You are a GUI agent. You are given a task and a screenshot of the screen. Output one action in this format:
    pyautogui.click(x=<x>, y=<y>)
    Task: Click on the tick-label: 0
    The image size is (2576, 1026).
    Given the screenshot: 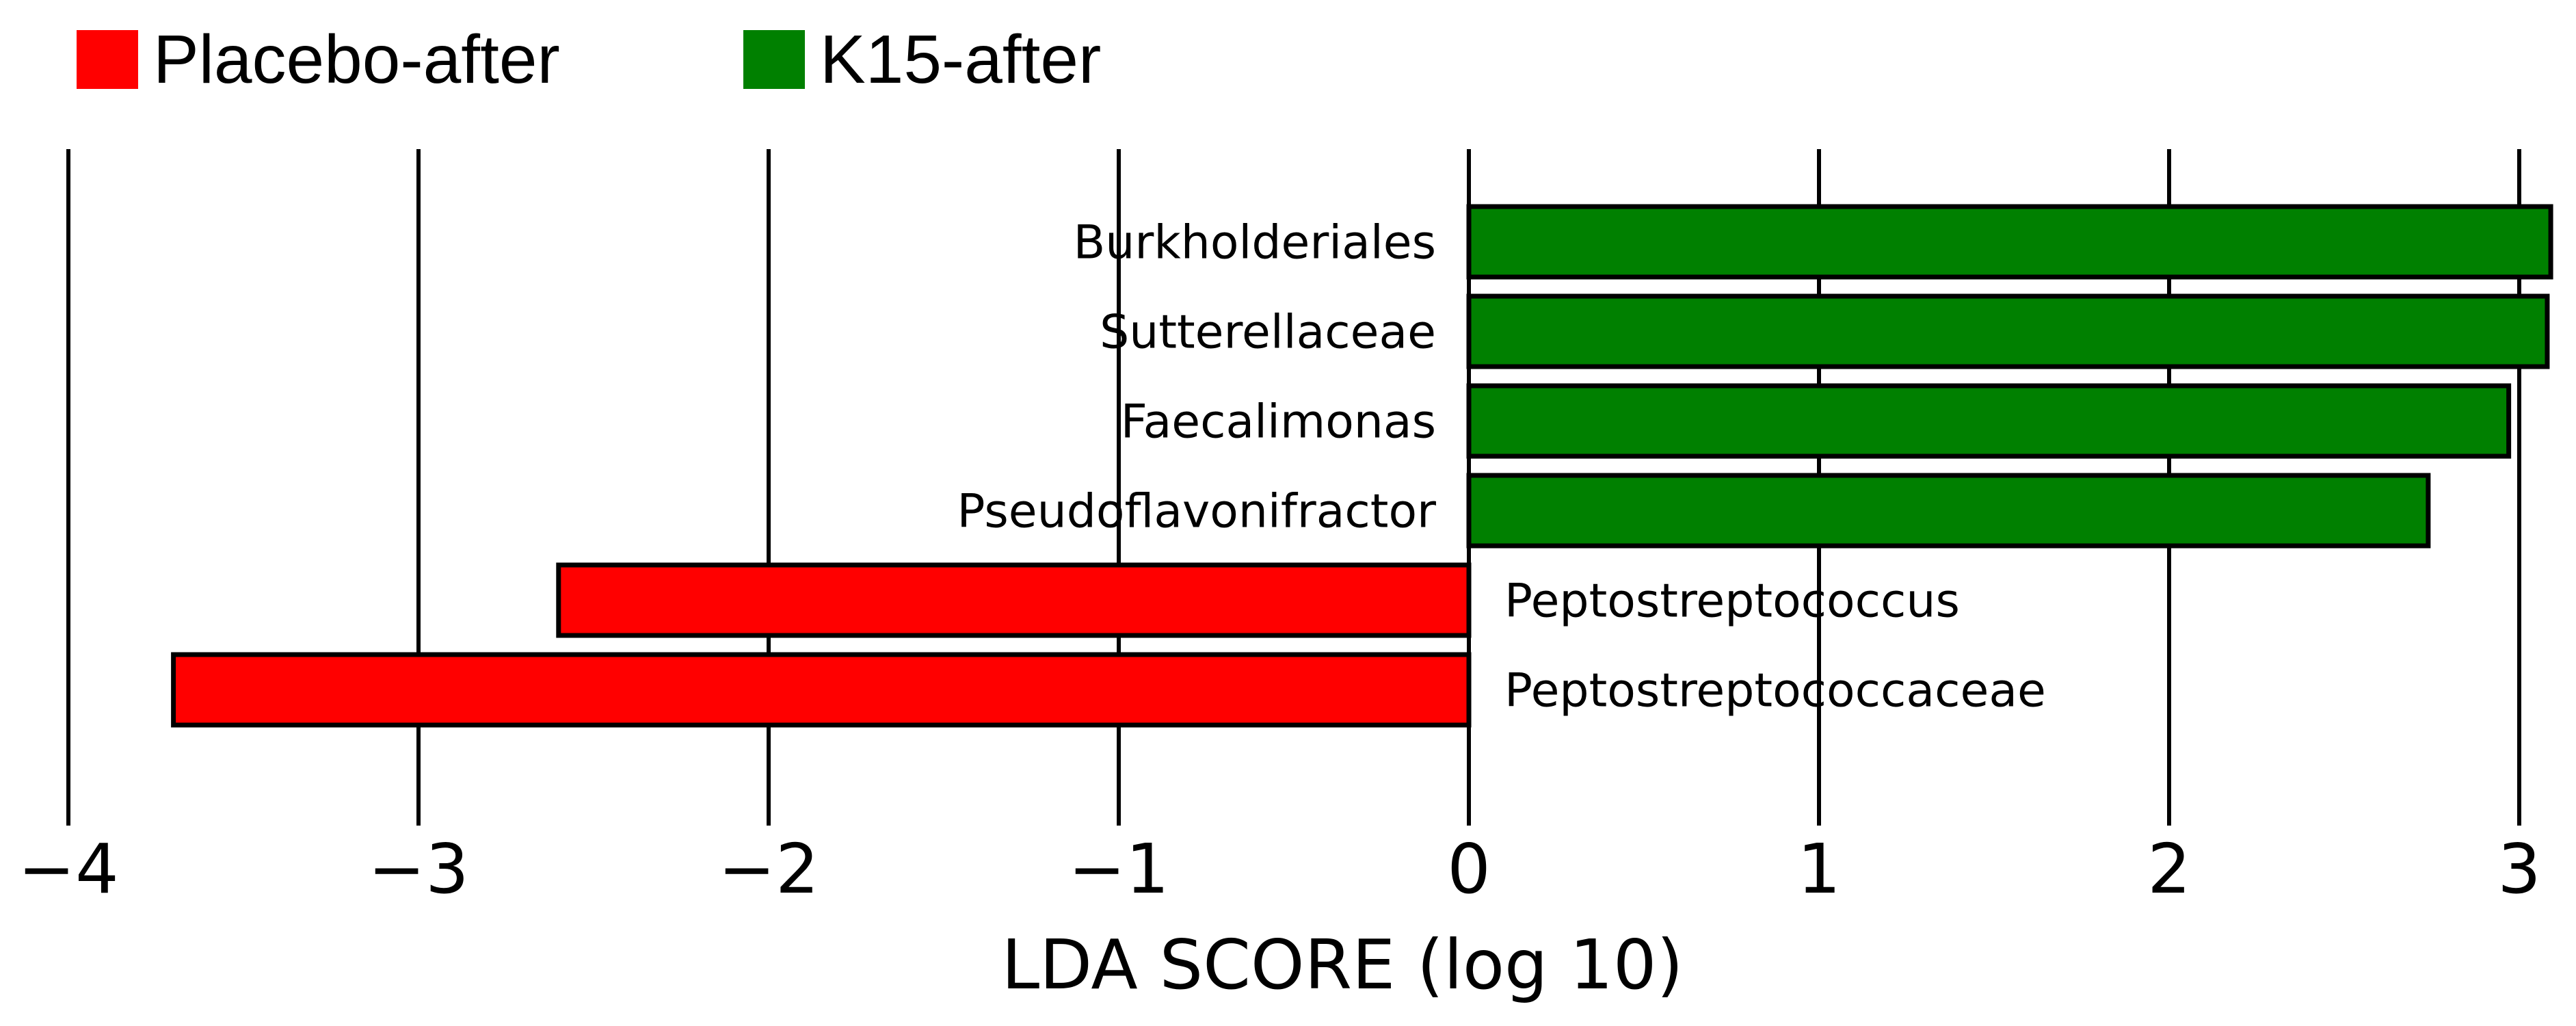 What is the action you would take?
    pyautogui.click(x=1469, y=869)
    